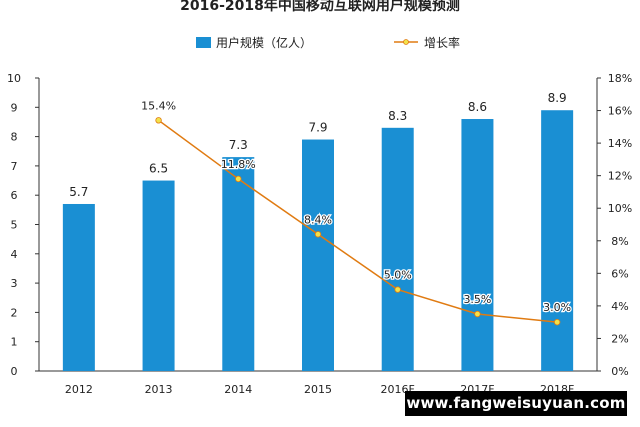 Image resolution: width=640 pixels, height=427 pixels. I want to click on bar-data-label: 7.3, so click(238, 145).